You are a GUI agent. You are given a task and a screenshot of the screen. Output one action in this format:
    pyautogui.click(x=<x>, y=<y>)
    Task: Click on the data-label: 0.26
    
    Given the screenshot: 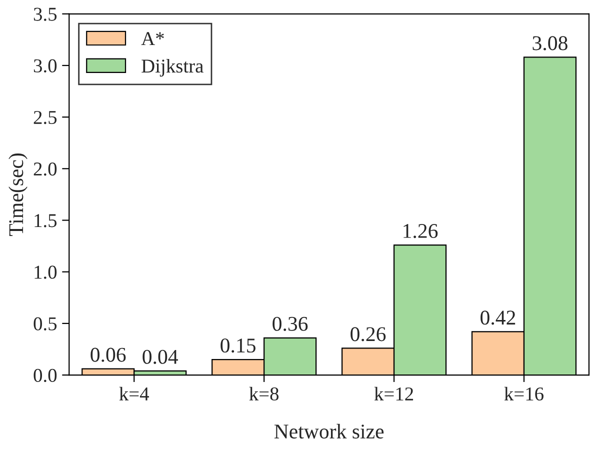 What is the action you would take?
    pyautogui.click(x=368, y=334)
    